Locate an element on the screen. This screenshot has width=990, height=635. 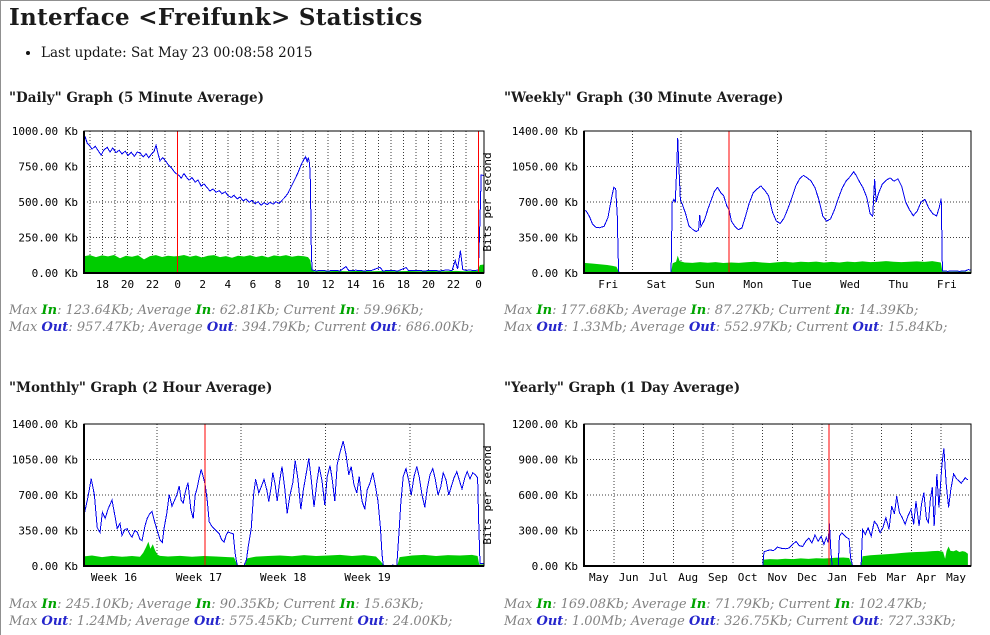
weekly-ylegend: Bits per second is located at coordinates (487, 201).